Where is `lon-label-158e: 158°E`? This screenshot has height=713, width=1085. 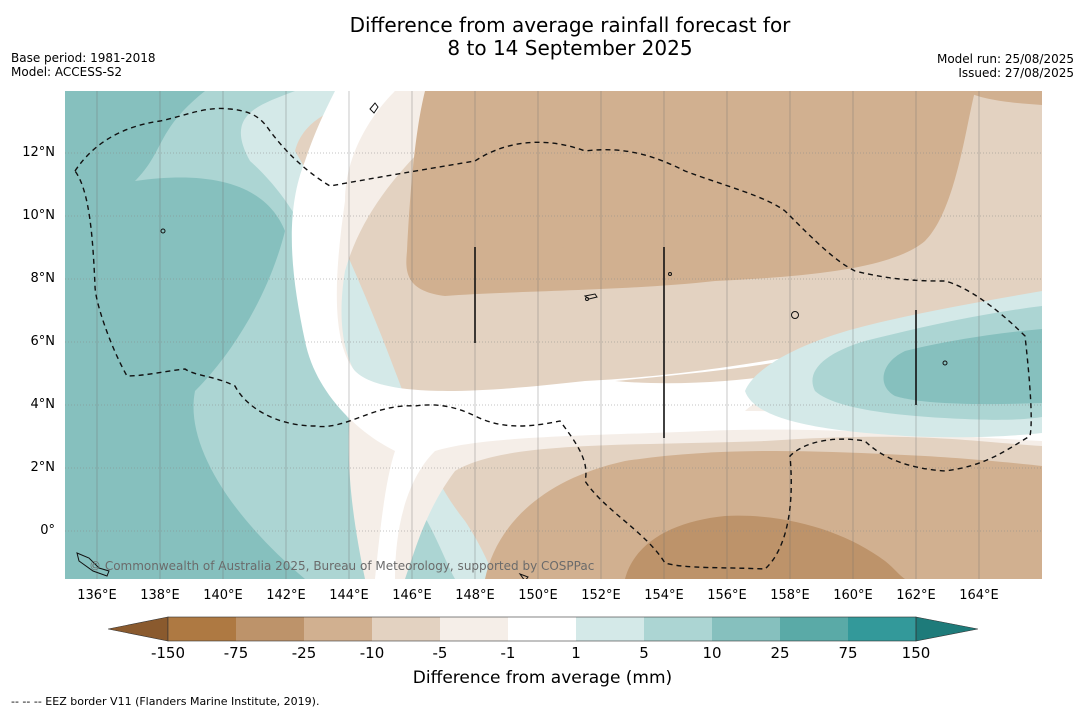 lon-label-158e: 158°E is located at coordinates (790, 595).